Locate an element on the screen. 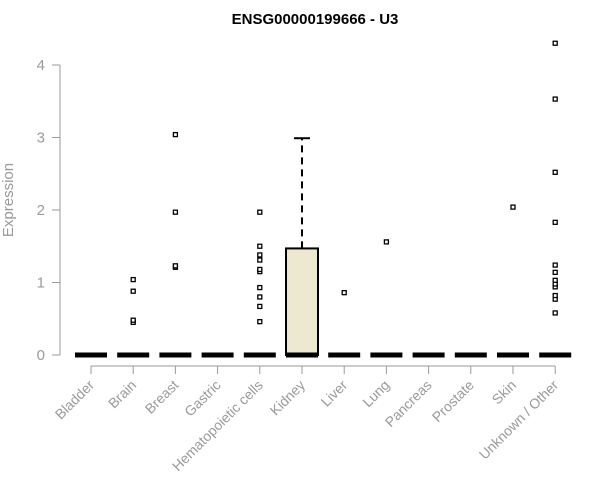 This screenshot has width=600, height=500. x-tick-label: Prostate is located at coordinates (453, 401).